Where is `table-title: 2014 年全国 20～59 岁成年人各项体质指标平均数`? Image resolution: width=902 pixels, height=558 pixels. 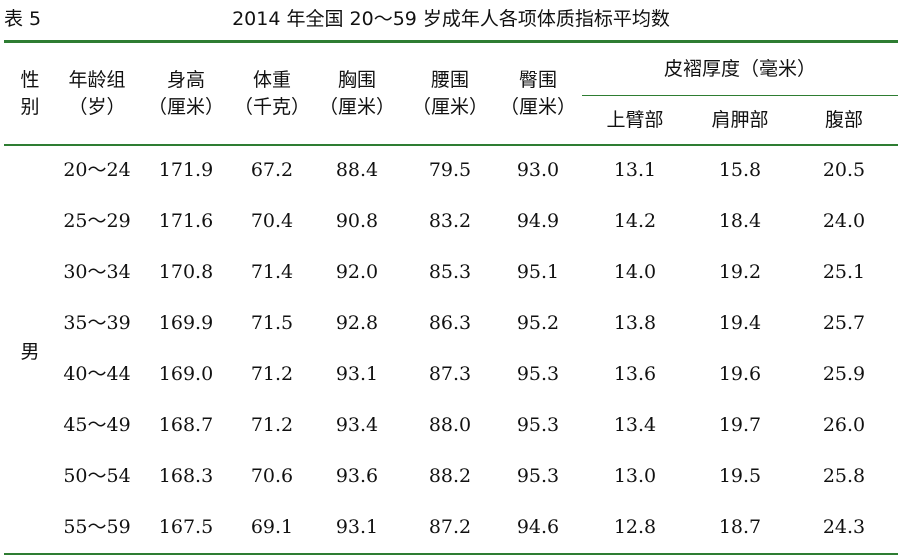 table-title: 2014 年全国 20～59 岁成年人各项体质指标平均数 is located at coordinates (451, 19).